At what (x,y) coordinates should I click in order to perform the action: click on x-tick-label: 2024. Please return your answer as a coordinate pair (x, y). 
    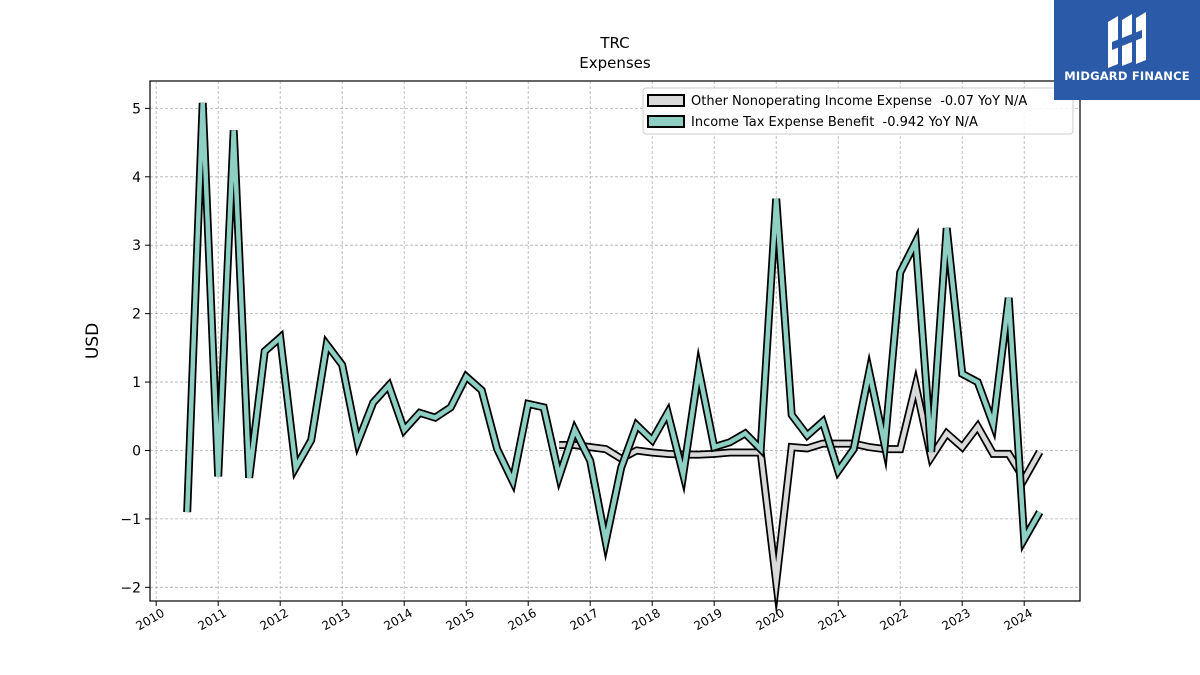
    Looking at the image, I should click on (1017, 619).